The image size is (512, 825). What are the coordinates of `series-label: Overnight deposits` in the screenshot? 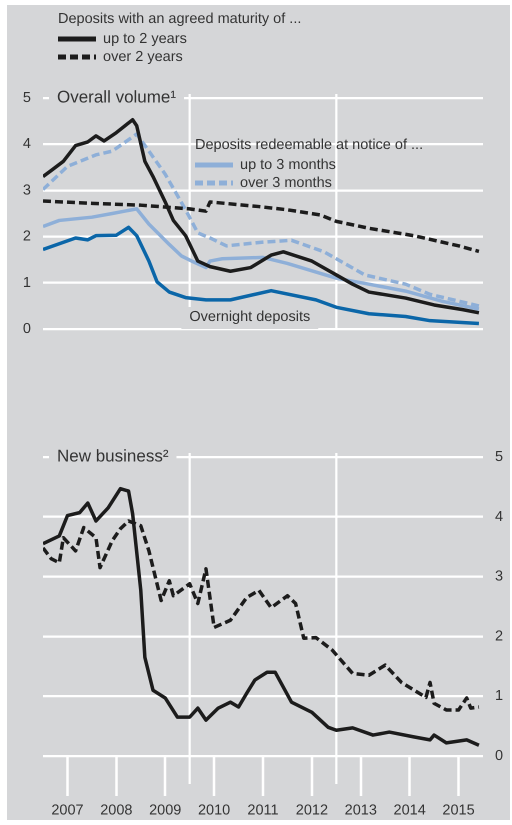 It's located at (249, 317).